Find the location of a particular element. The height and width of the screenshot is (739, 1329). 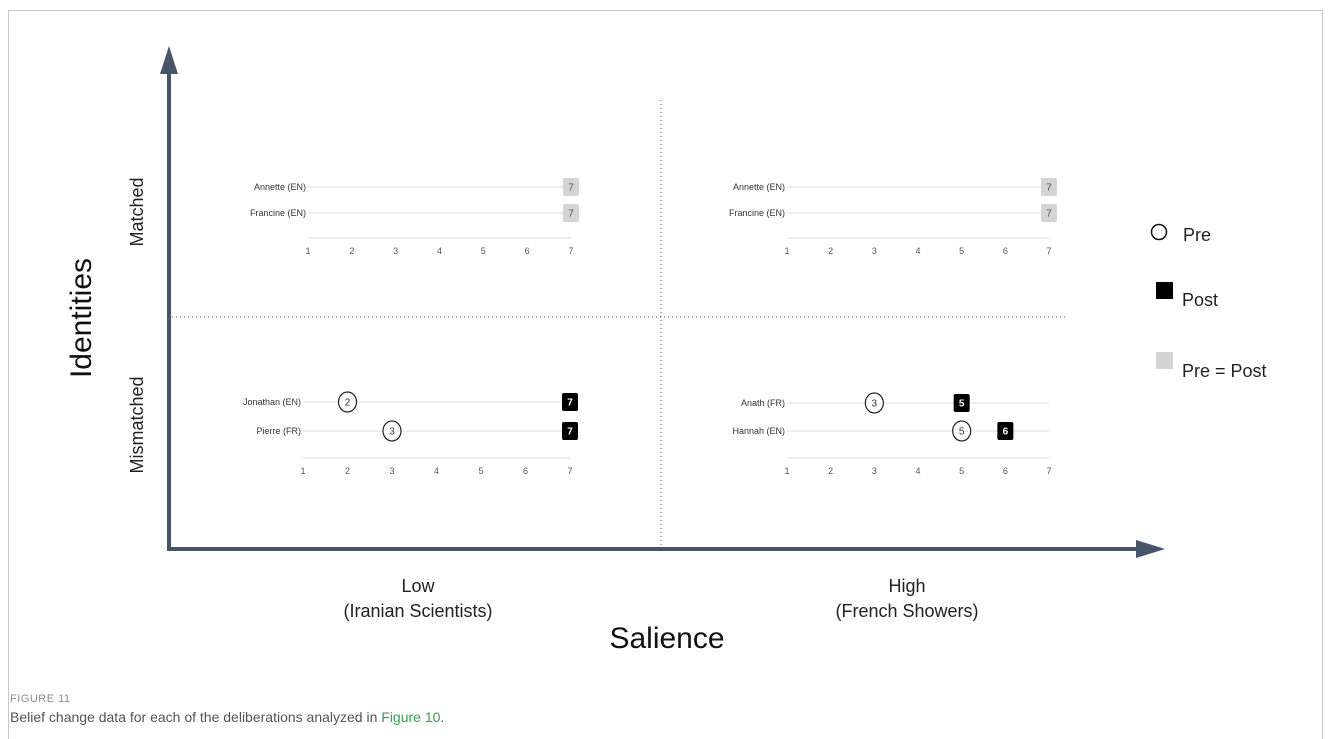

y-category-label: Mismatched is located at coordinates (137, 424).